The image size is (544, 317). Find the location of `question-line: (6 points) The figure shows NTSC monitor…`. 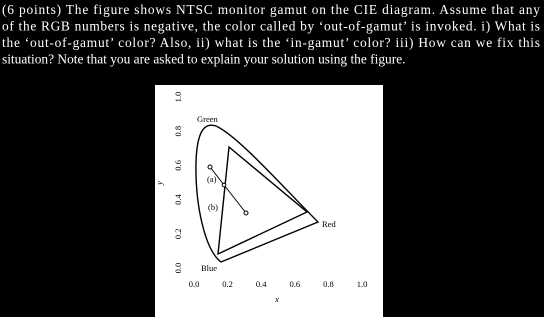

question-line: (6 points) The figure shows NTSC monitor… is located at coordinates (271, 9).